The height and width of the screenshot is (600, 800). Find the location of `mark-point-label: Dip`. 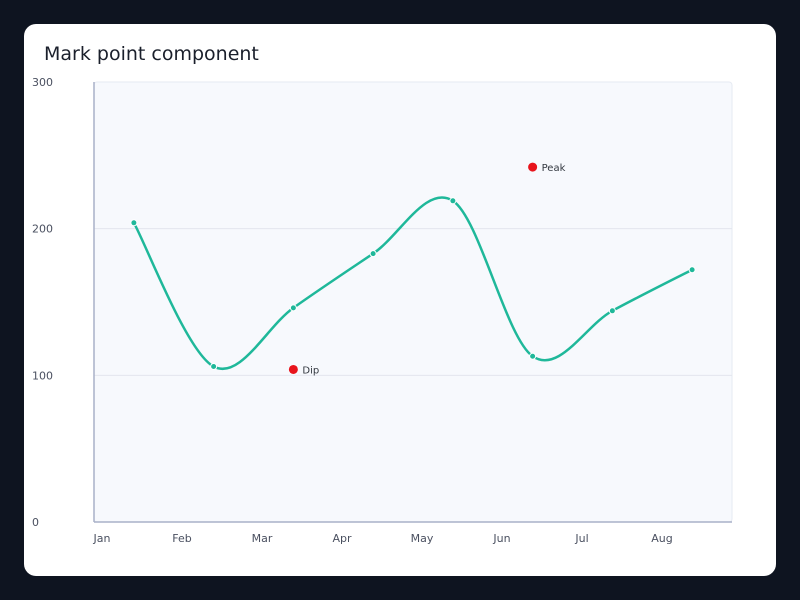

mark-point-label: Dip is located at coordinates (310, 370).